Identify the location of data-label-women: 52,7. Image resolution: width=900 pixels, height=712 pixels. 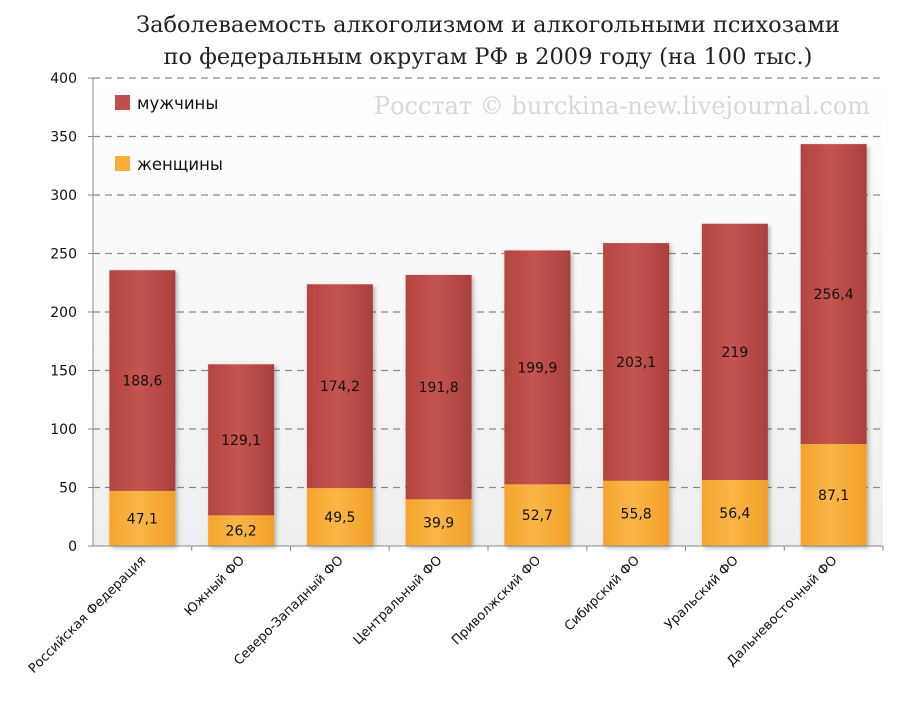
(537, 516).